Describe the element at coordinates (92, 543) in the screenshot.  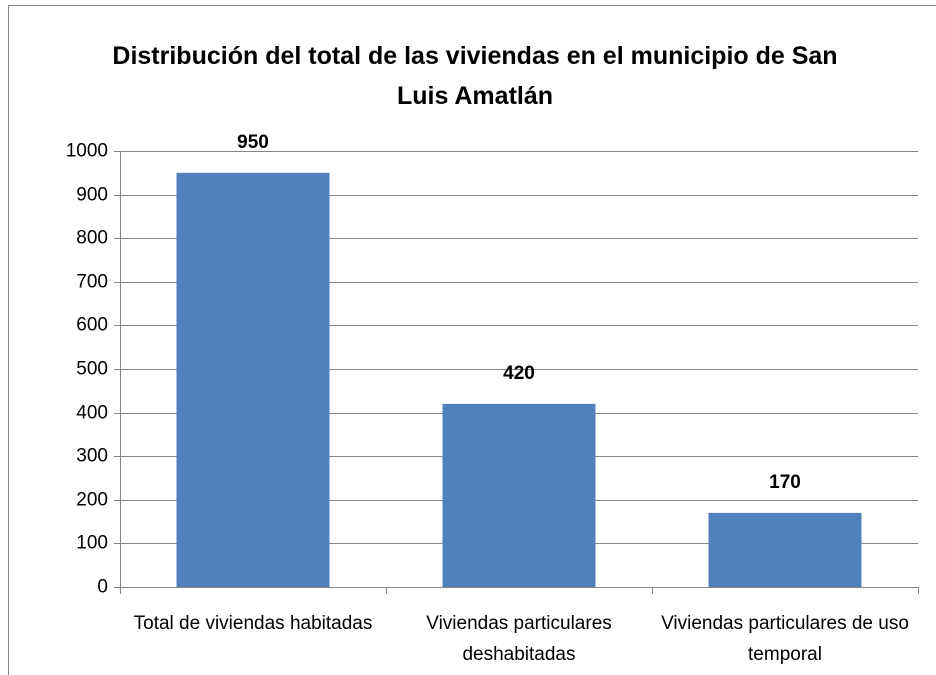
I see `y-tick-label: 100` at that location.